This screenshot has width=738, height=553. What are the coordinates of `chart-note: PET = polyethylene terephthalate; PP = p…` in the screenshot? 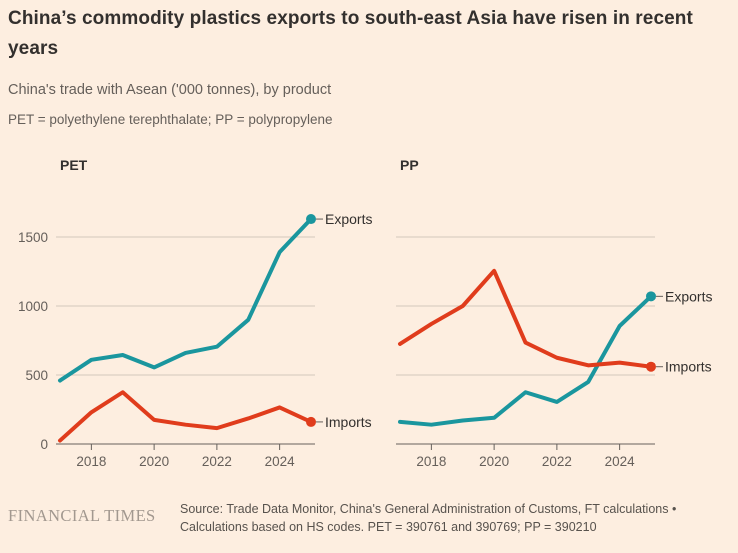 It's located at (170, 119).